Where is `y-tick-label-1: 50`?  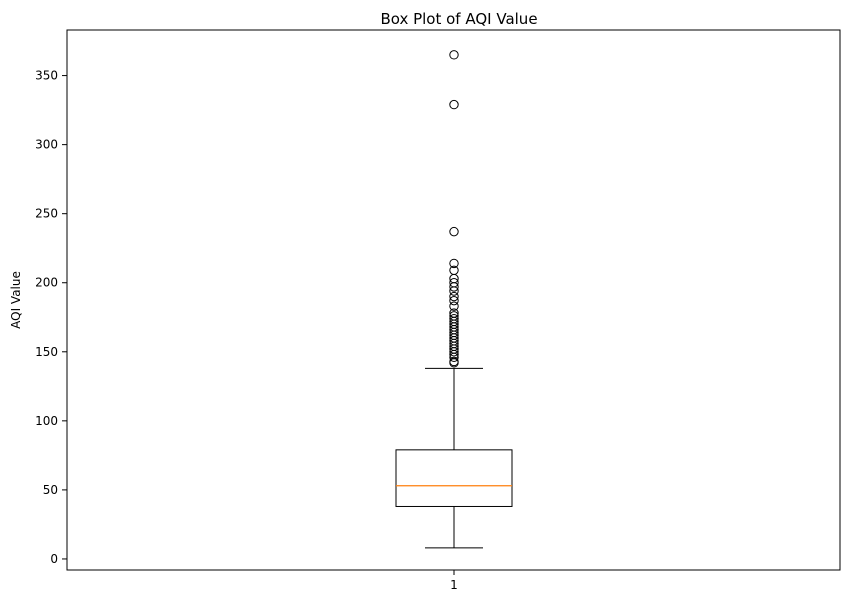
y-tick-label-1: 50 is located at coordinates (50, 490).